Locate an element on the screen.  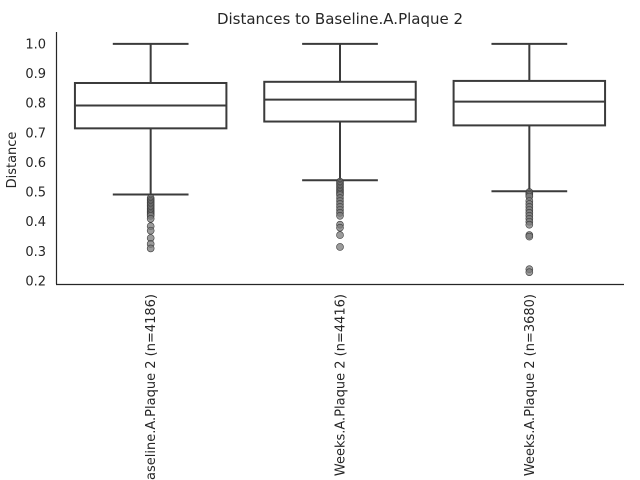
y-tick-label: 0.9 is located at coordinates (35, 74).